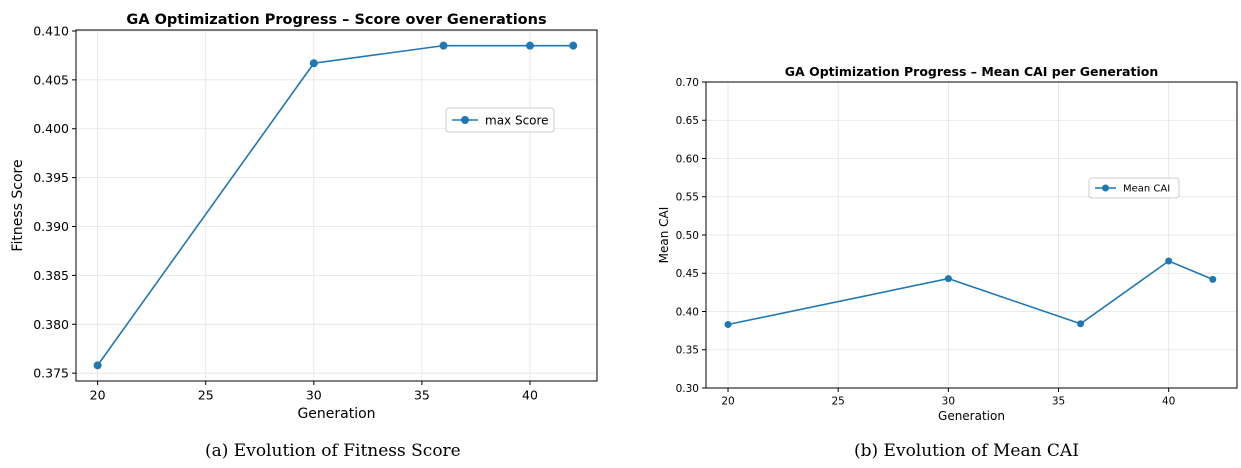 This screenshot has width=1241, height=468. Describe the element at coordinates (51, 177) in the screenshot. I see `y-tick-label: 0.395` at that location.